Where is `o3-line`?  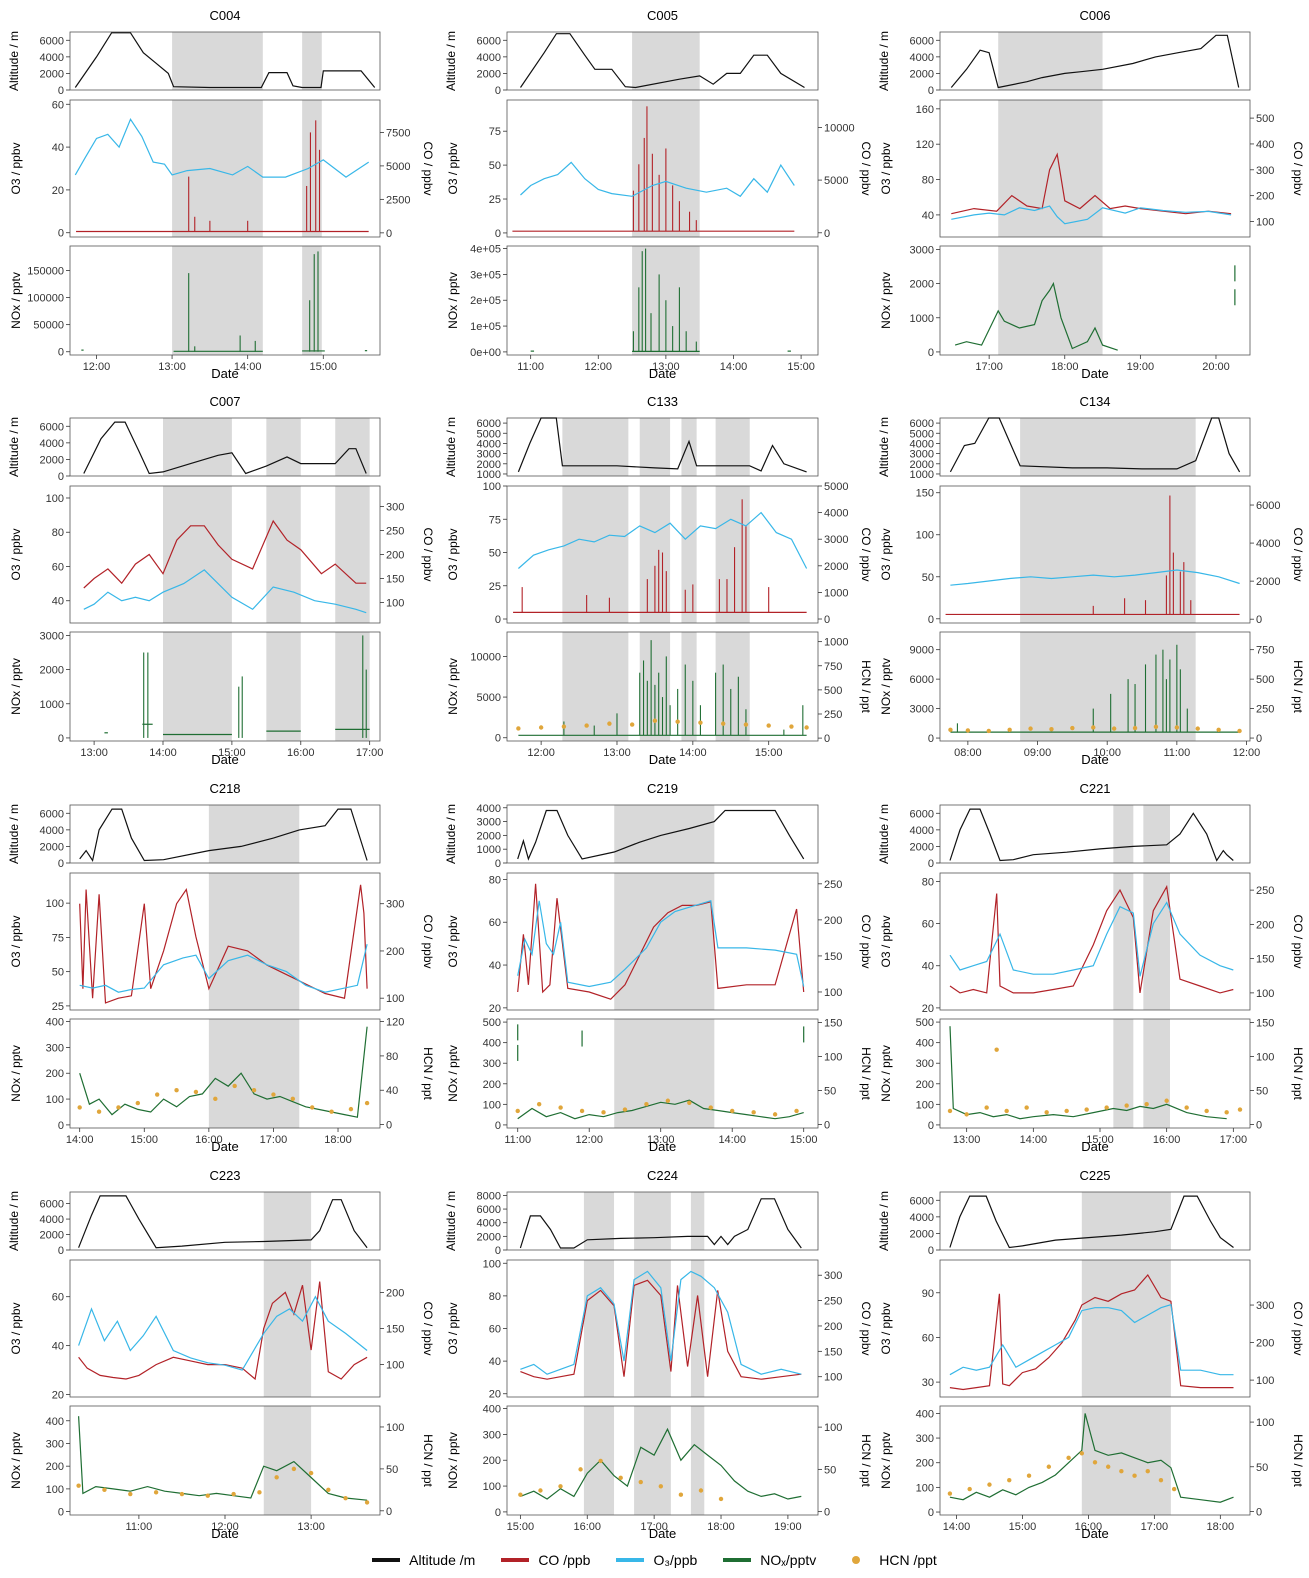
o3-line is located at coordinates (223, 1333).